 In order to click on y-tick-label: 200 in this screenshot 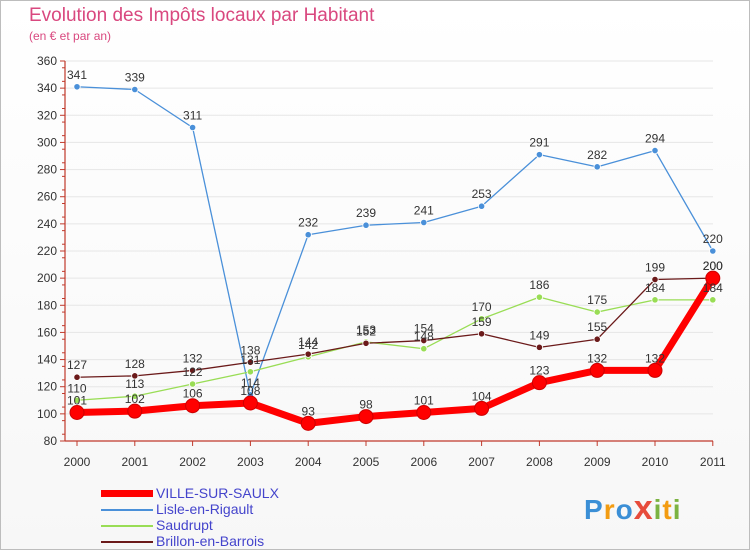, I will do `click(47, 278)`.